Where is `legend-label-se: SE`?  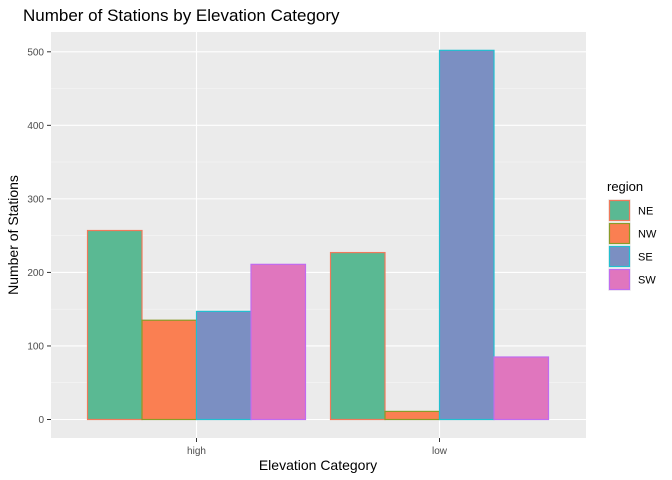 legend-label-se: SE is located at coordinates (645, 258).